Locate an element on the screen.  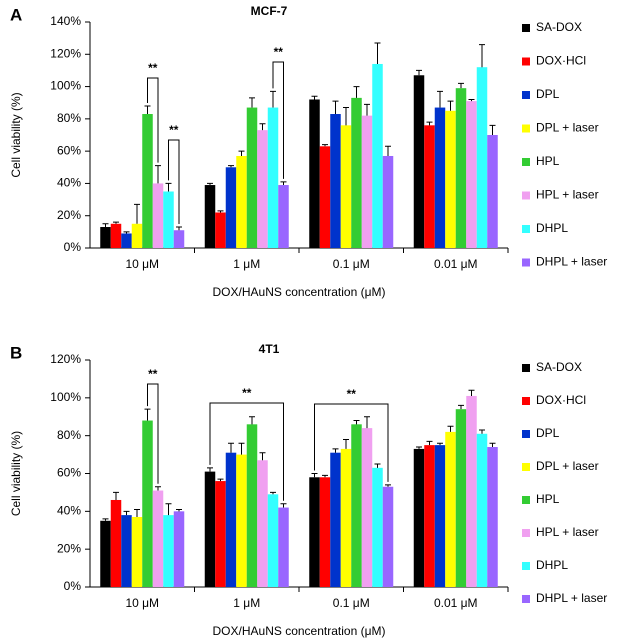
y-tick-label: 20% is located at coordinates (69, 548).